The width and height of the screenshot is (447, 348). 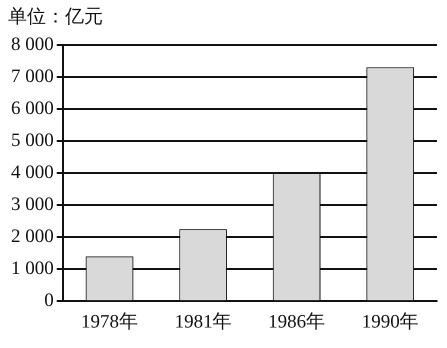 I want to click on y-tick-label: 5 000, so click(x=32, y=140).